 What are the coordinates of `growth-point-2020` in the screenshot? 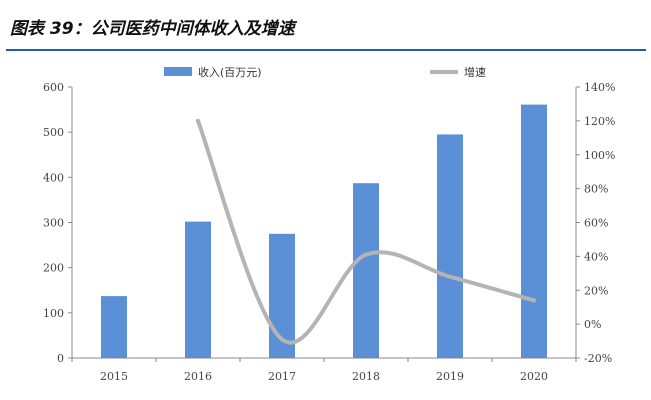 It's located at (534, 300).